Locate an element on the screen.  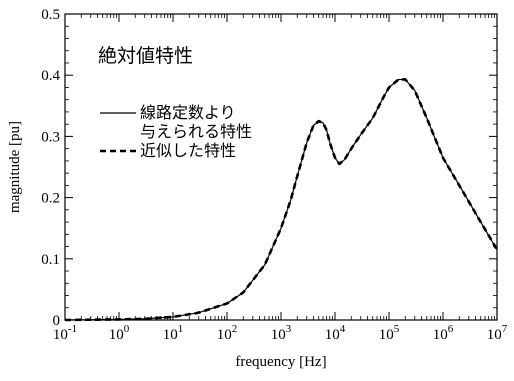
y-tick-label: 0.2 is located at coordinates (50, 199).